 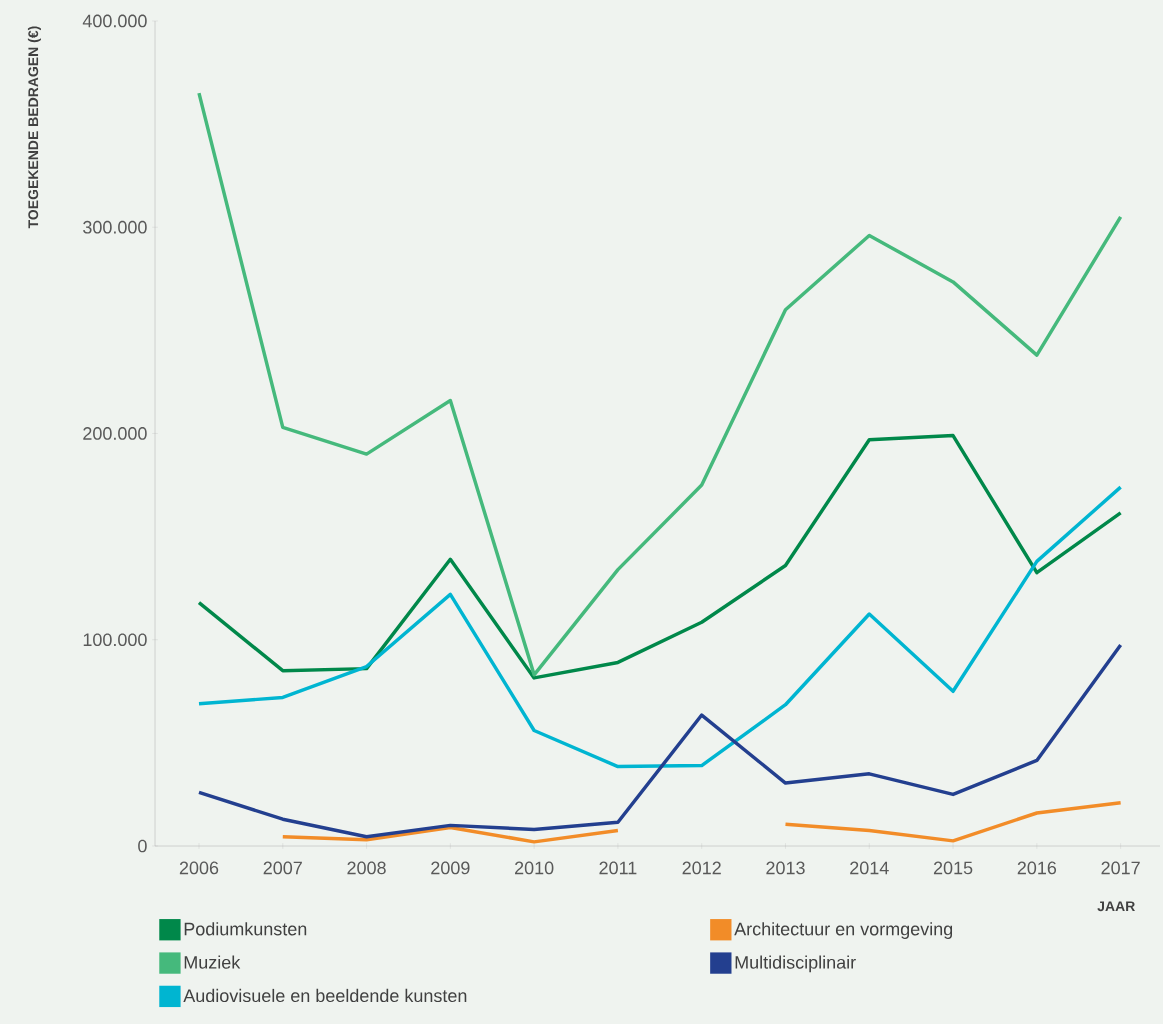 What do you see at coordinates (115, 640) in the screenshot?
I see `y-tick-label: 100.000` at bounding box center [115, 640].